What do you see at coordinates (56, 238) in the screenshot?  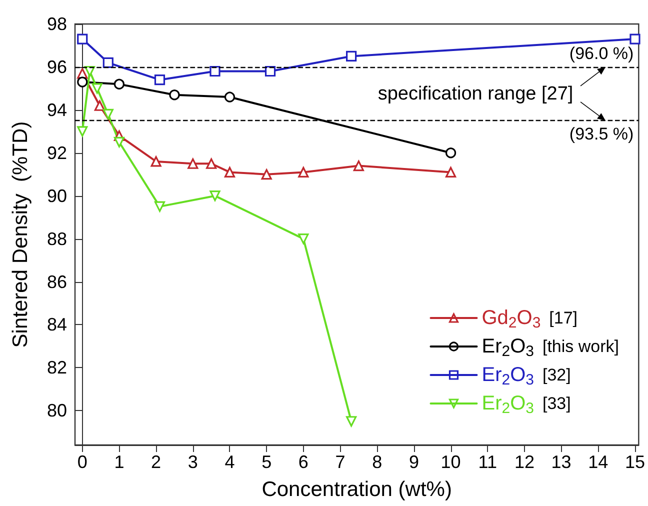 I see `y-tick-label: 88` at bounding box center [56, 238].